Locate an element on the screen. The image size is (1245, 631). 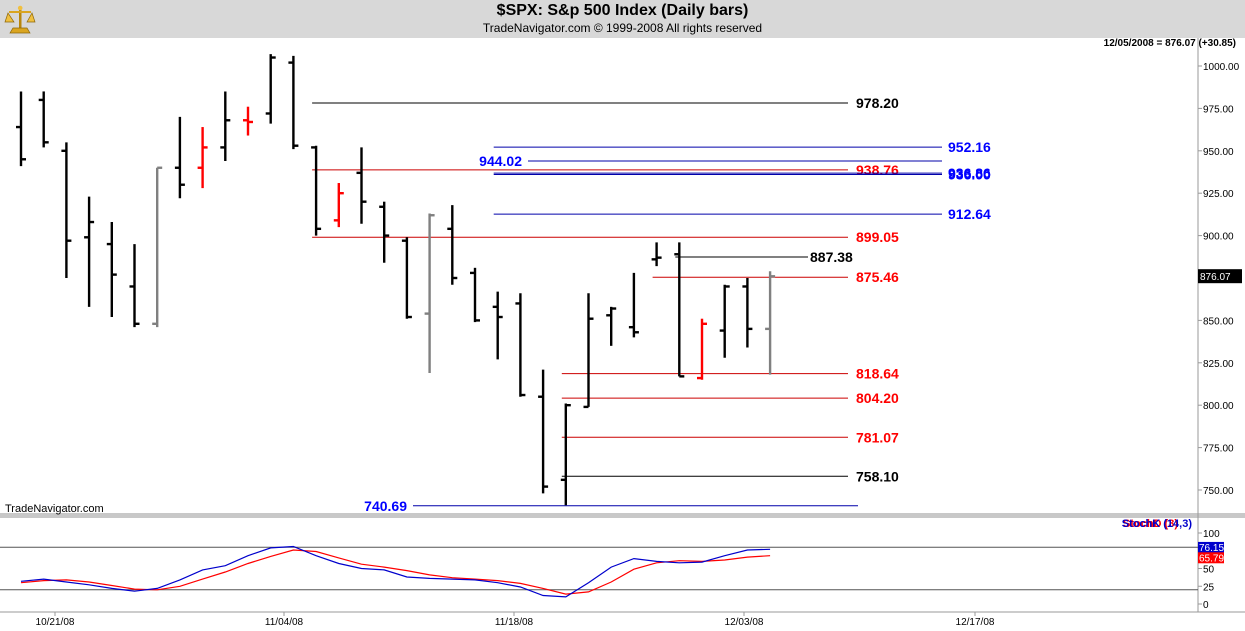
date-axis: 10/21/08 11/04/08 11/18/08 12/03/08 12/17/08 is located at coordinates (515, 620).